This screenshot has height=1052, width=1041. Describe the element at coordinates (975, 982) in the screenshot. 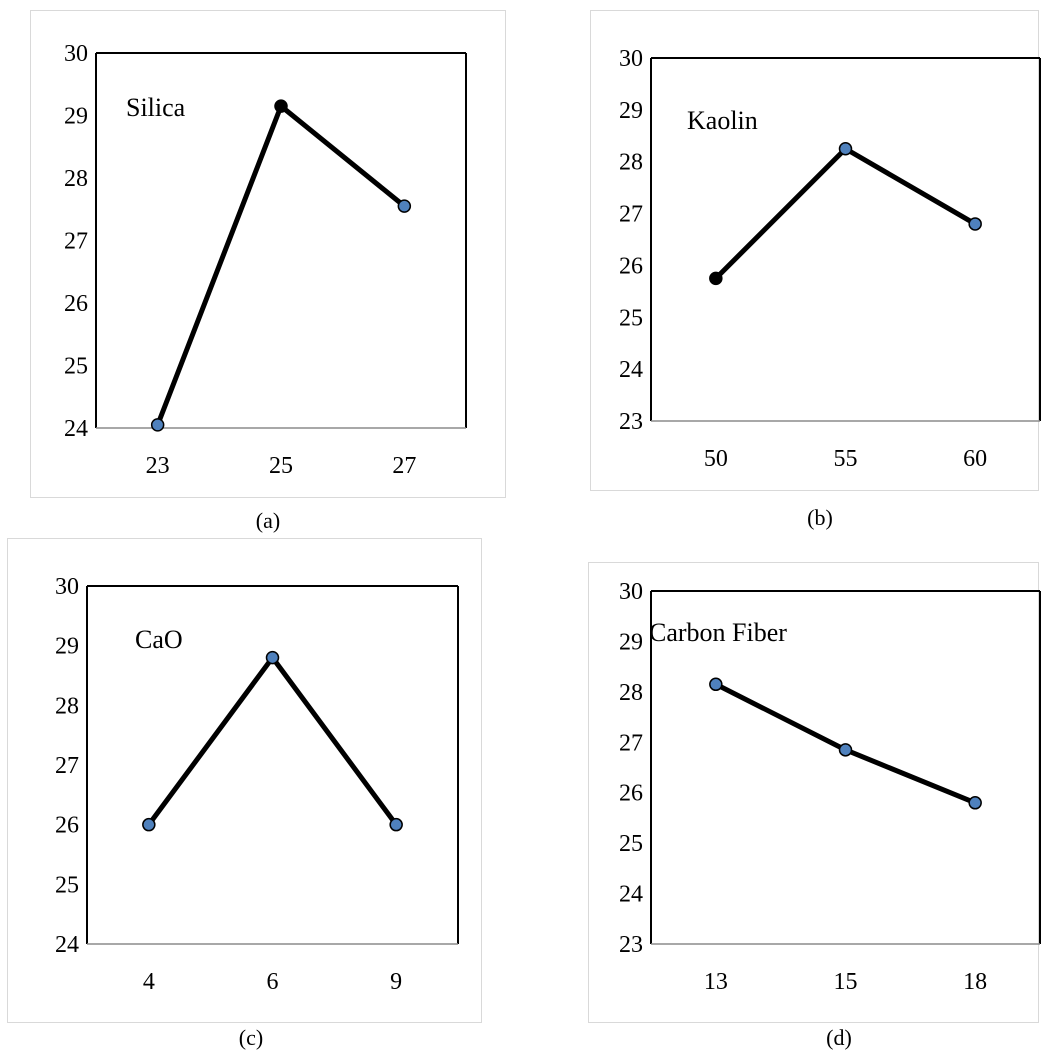

I see `x-tick-label: 18` at that location.